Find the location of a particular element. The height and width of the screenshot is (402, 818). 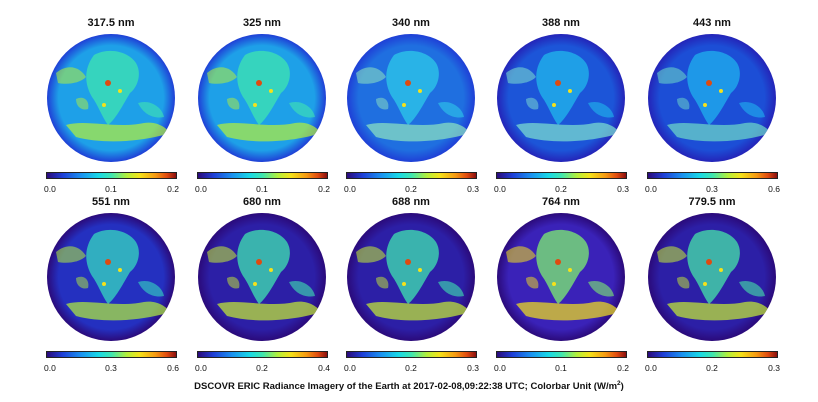

panel-title: 325 nm is located at coordinates (262, 23).